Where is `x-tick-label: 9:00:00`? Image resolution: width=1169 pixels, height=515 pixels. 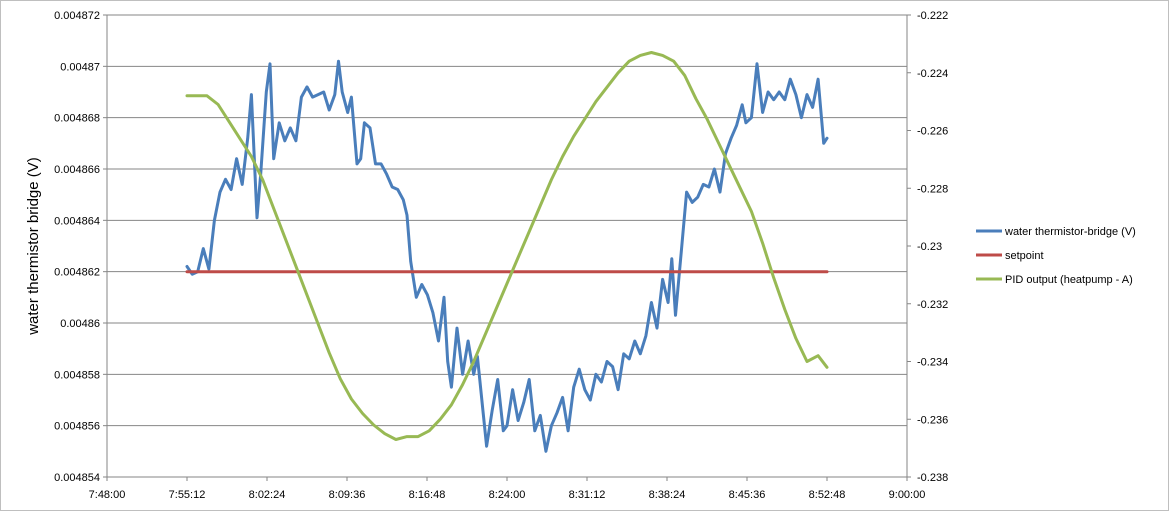
x-tick-label: 9:00:00 is located at coordinates (907, 495).